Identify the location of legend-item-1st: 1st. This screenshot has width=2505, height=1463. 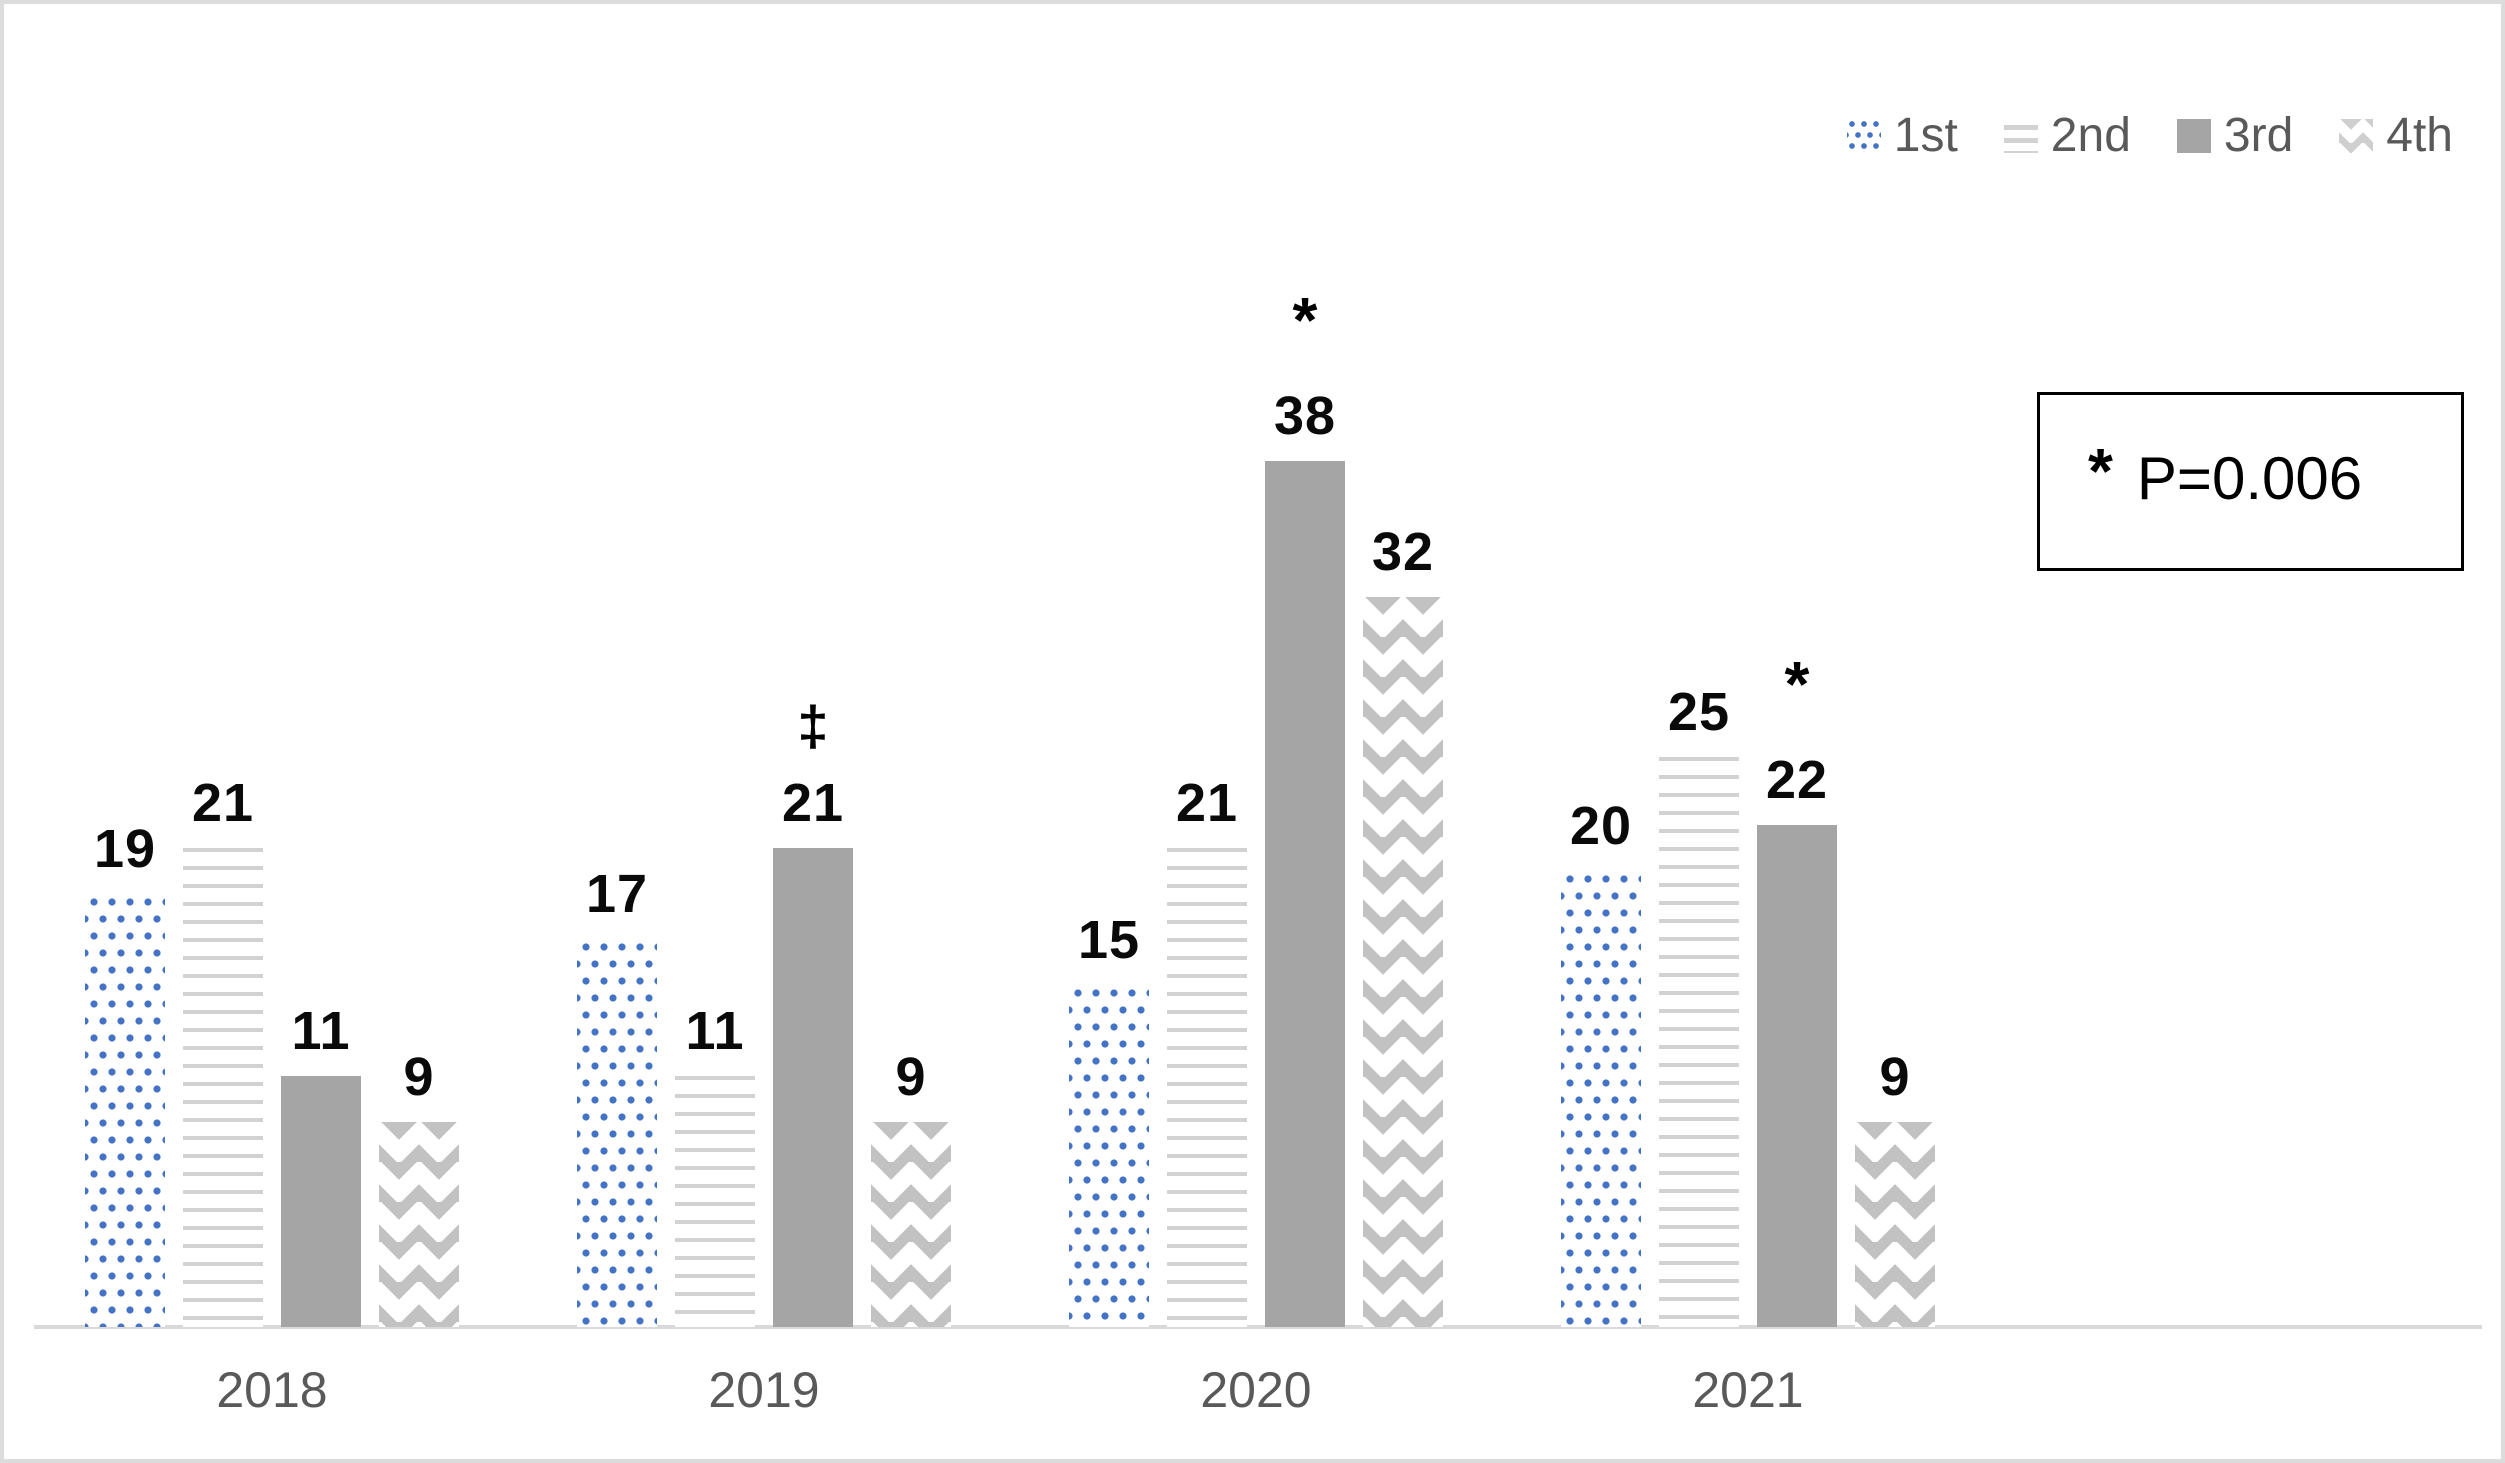
(1902, 135).